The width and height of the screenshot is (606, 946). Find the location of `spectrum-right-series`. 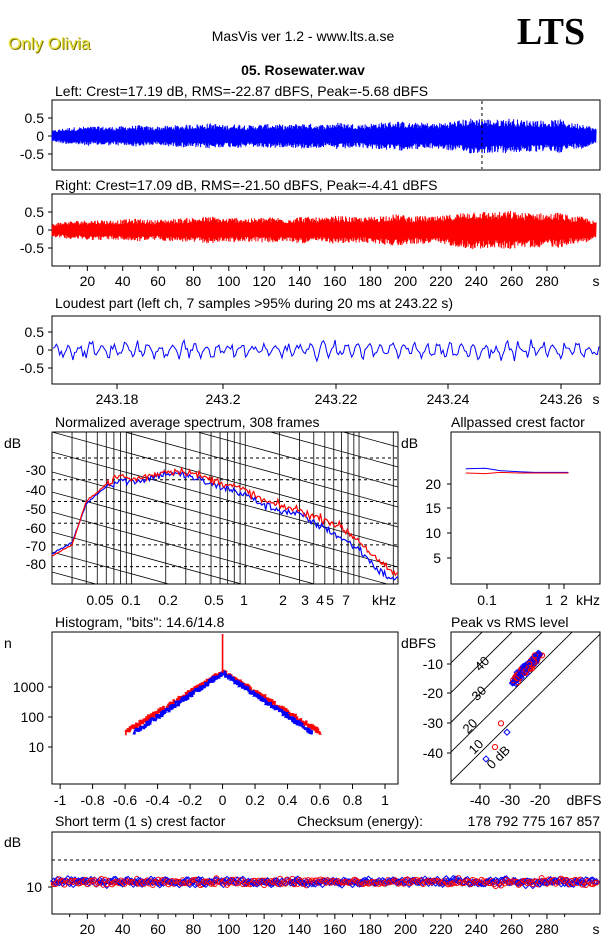

spectrum-right-series is located at coordinates (225, 521).